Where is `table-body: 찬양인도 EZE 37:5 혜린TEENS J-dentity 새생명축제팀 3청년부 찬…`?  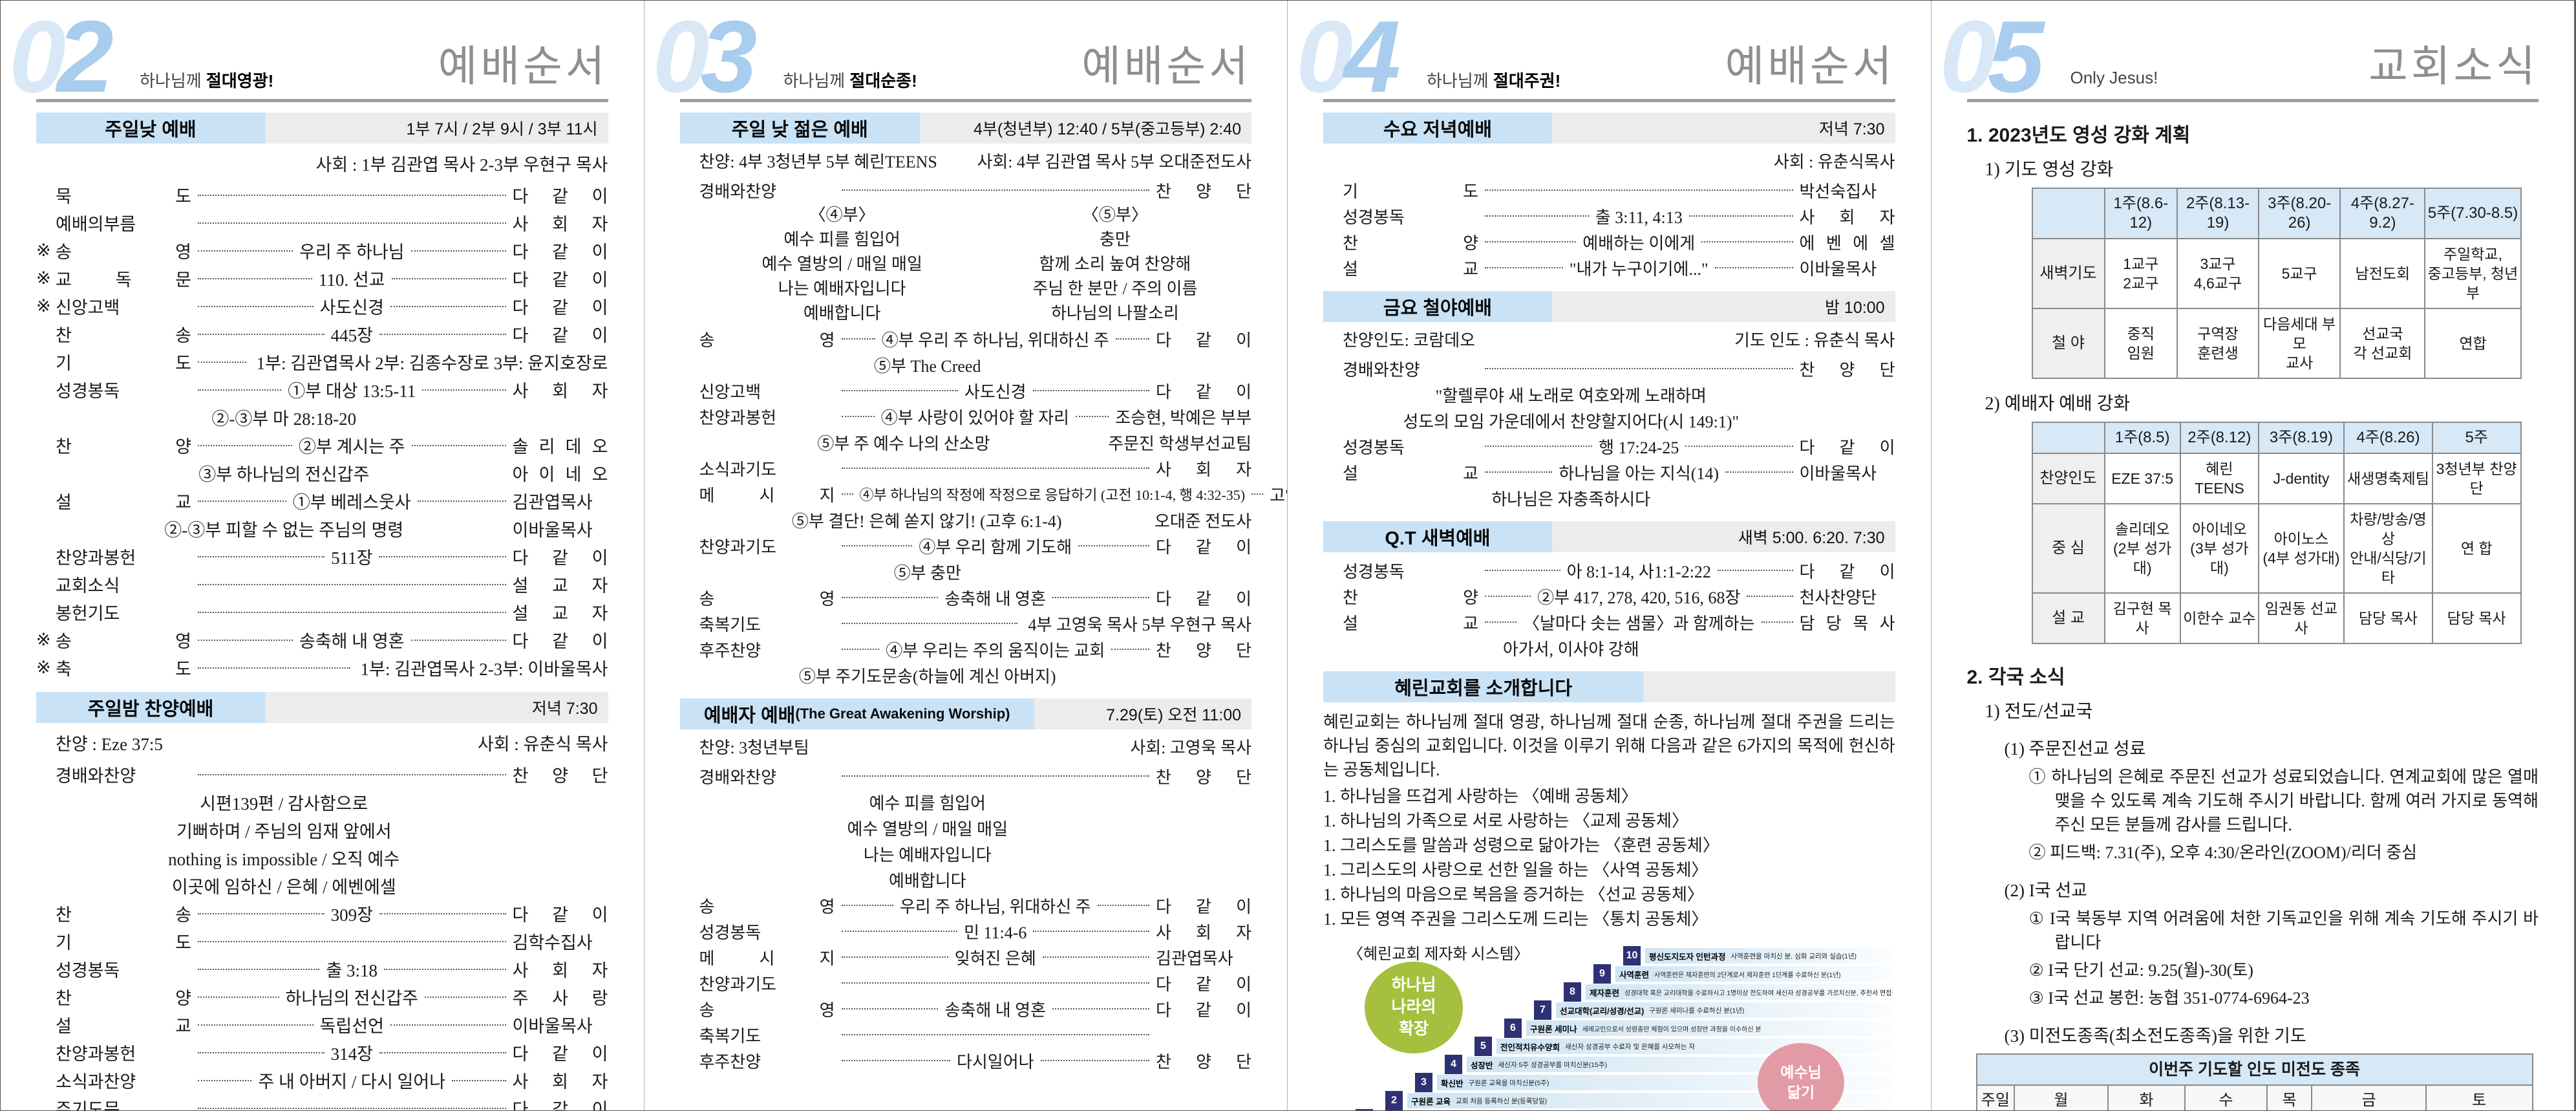
table-body: 찬양인도 EZE 37:5 혜린TEENS J-dentity 새생명축제팀 3청년부 찬… is located at coordinates (2276, 549).